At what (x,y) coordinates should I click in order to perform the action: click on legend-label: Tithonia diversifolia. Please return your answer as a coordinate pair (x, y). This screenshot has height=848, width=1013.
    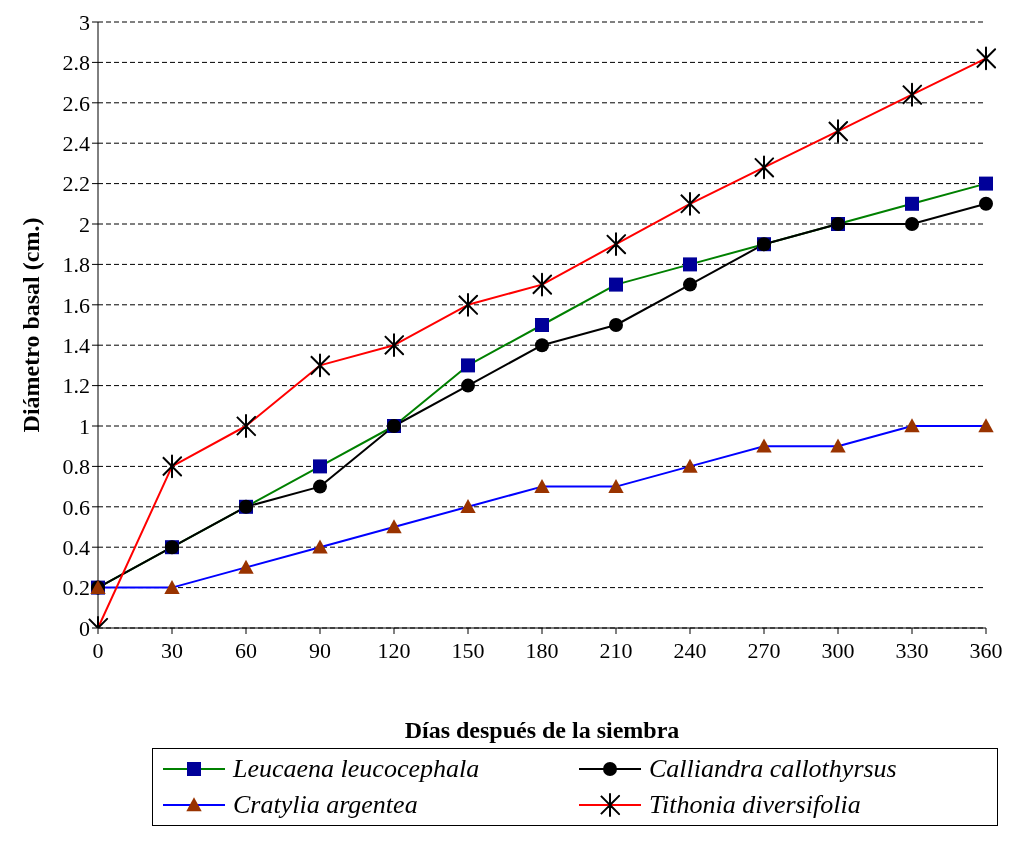
    Looking at the image, I should click on (755, 805).